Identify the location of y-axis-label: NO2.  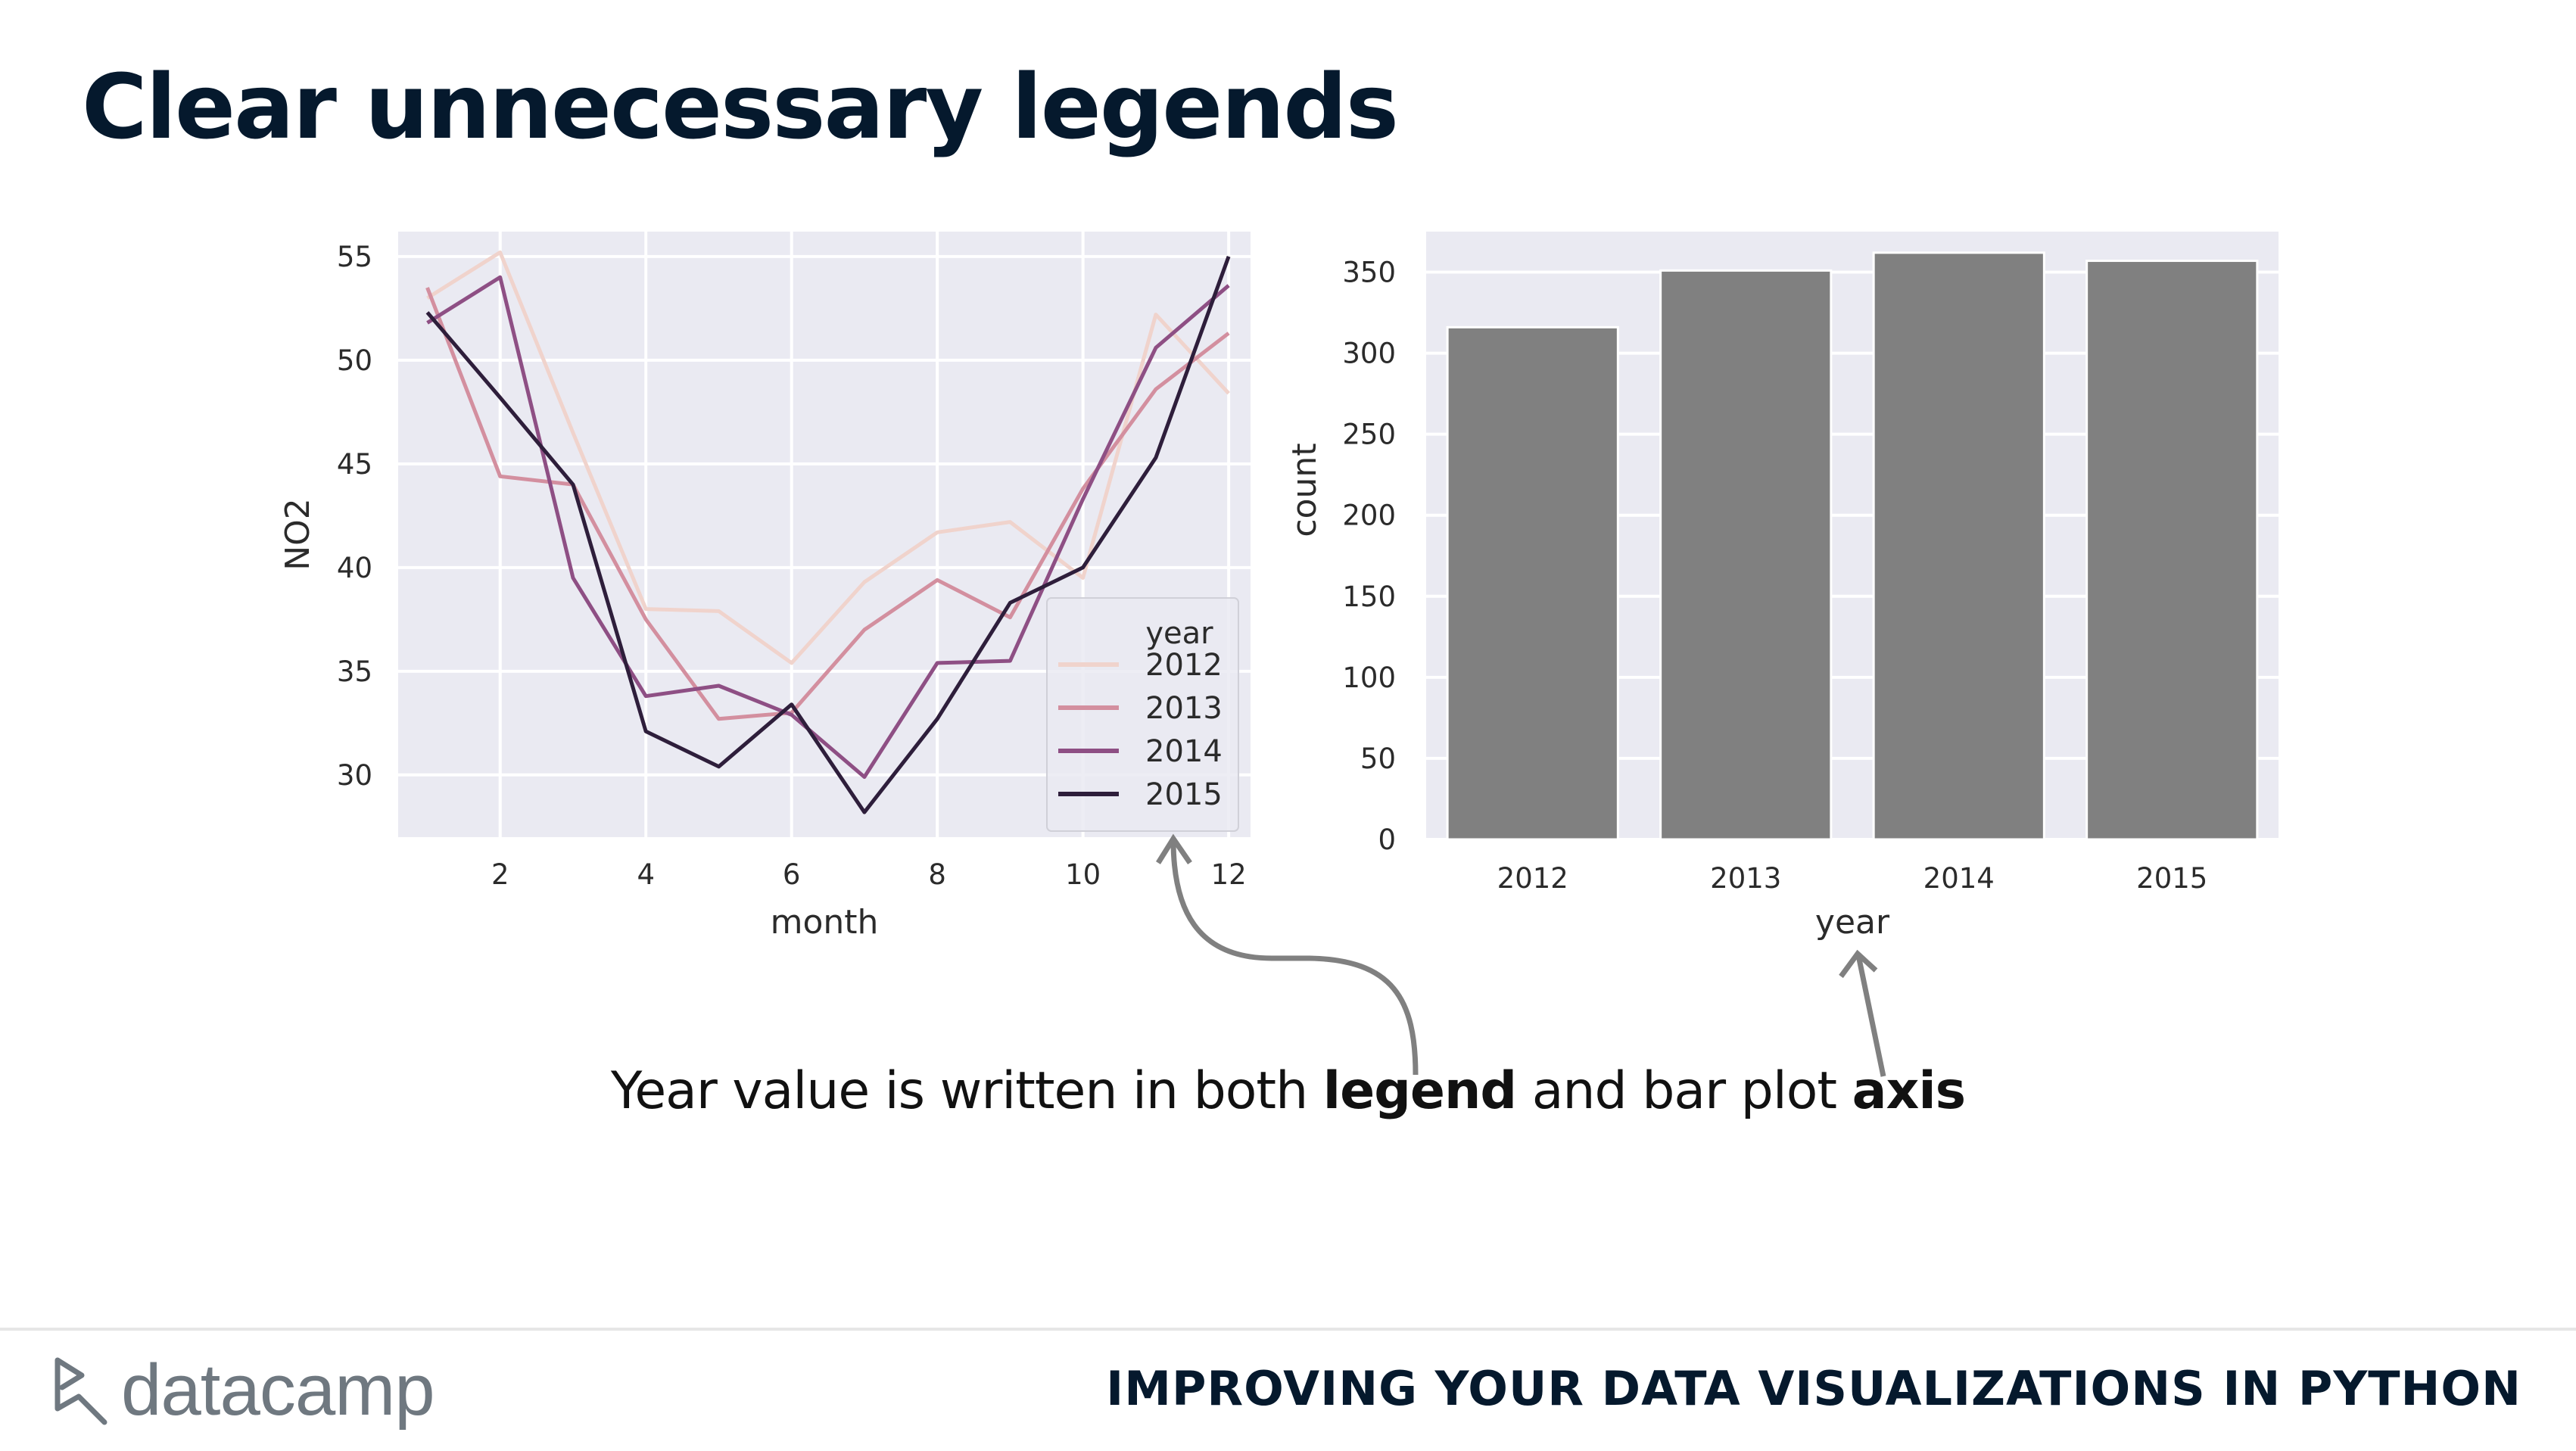
(298, 534).